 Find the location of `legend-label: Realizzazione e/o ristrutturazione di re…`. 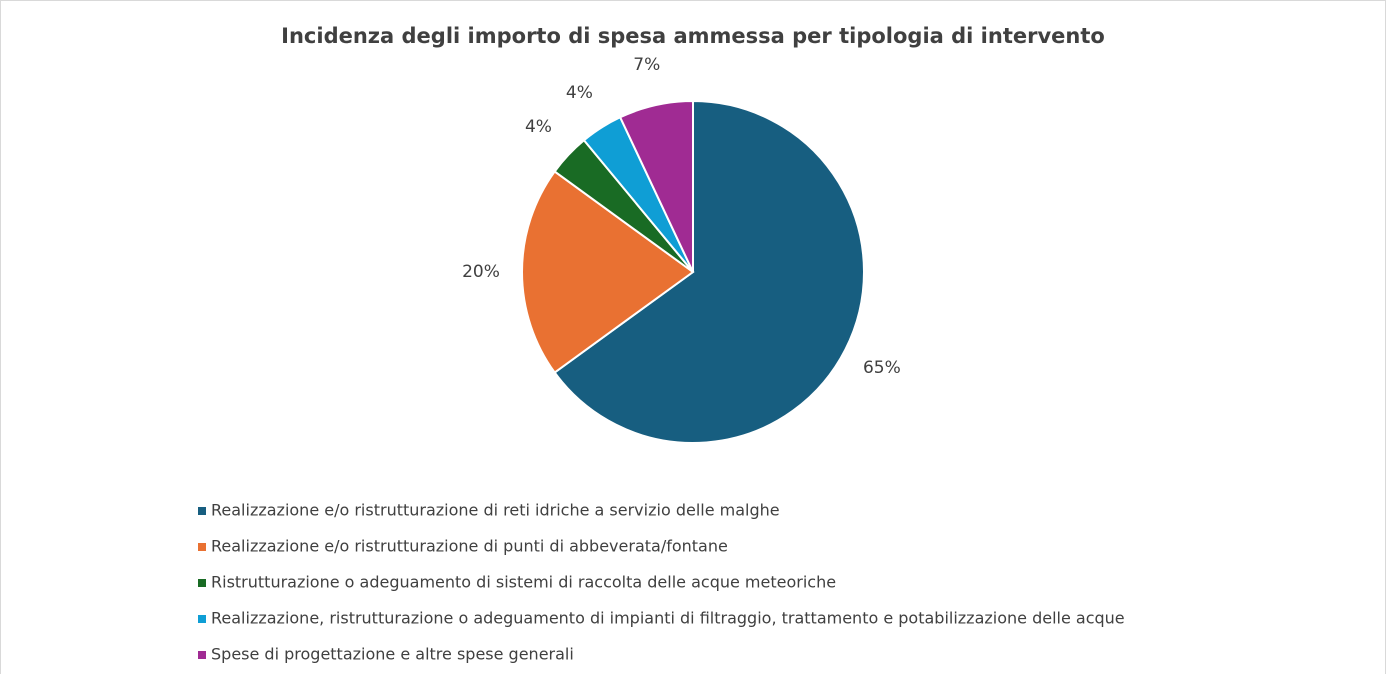

legend-label: Realizzazione e/o ristrutturazione di re… is located at coordinates (495, 510).